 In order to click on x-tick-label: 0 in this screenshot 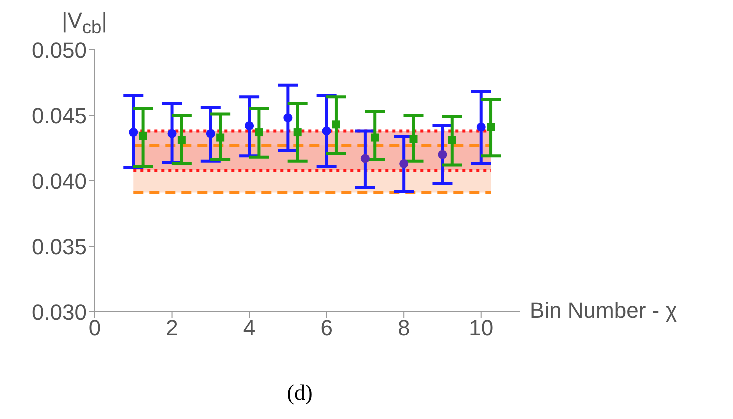, I will do `click(95, 328)`.